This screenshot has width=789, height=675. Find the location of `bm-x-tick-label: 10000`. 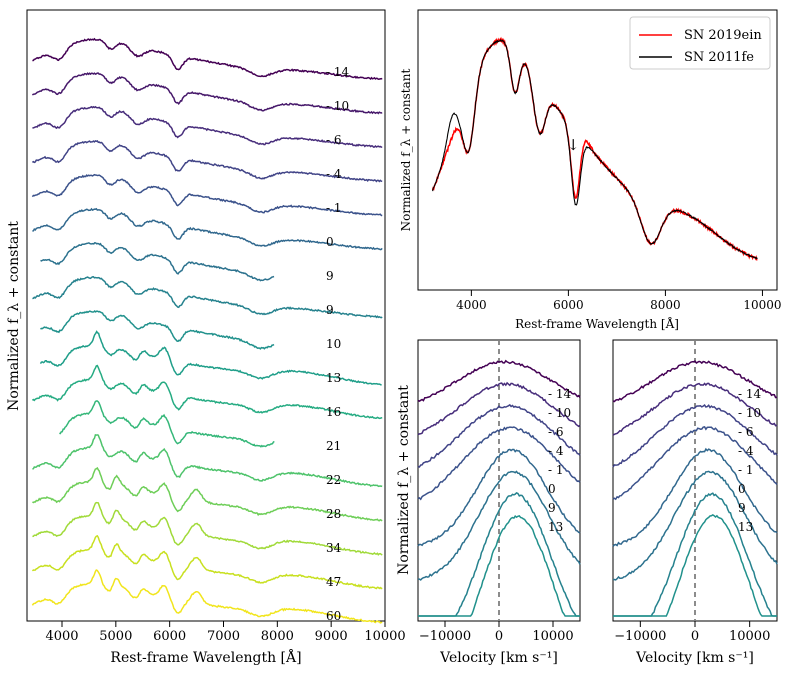

bm-x-tick-label: 10000 is located at coordinates (552, 636).